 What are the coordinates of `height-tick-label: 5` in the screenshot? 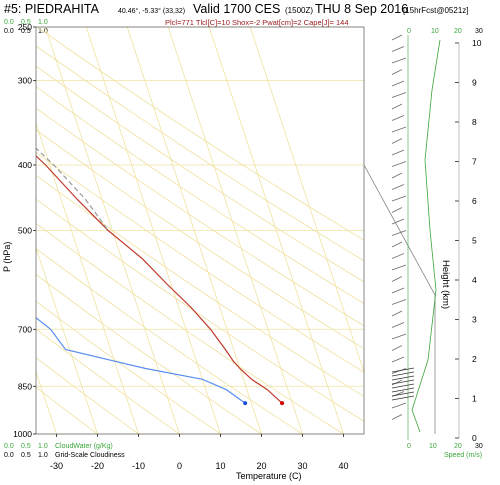 It's located at (474, 241).